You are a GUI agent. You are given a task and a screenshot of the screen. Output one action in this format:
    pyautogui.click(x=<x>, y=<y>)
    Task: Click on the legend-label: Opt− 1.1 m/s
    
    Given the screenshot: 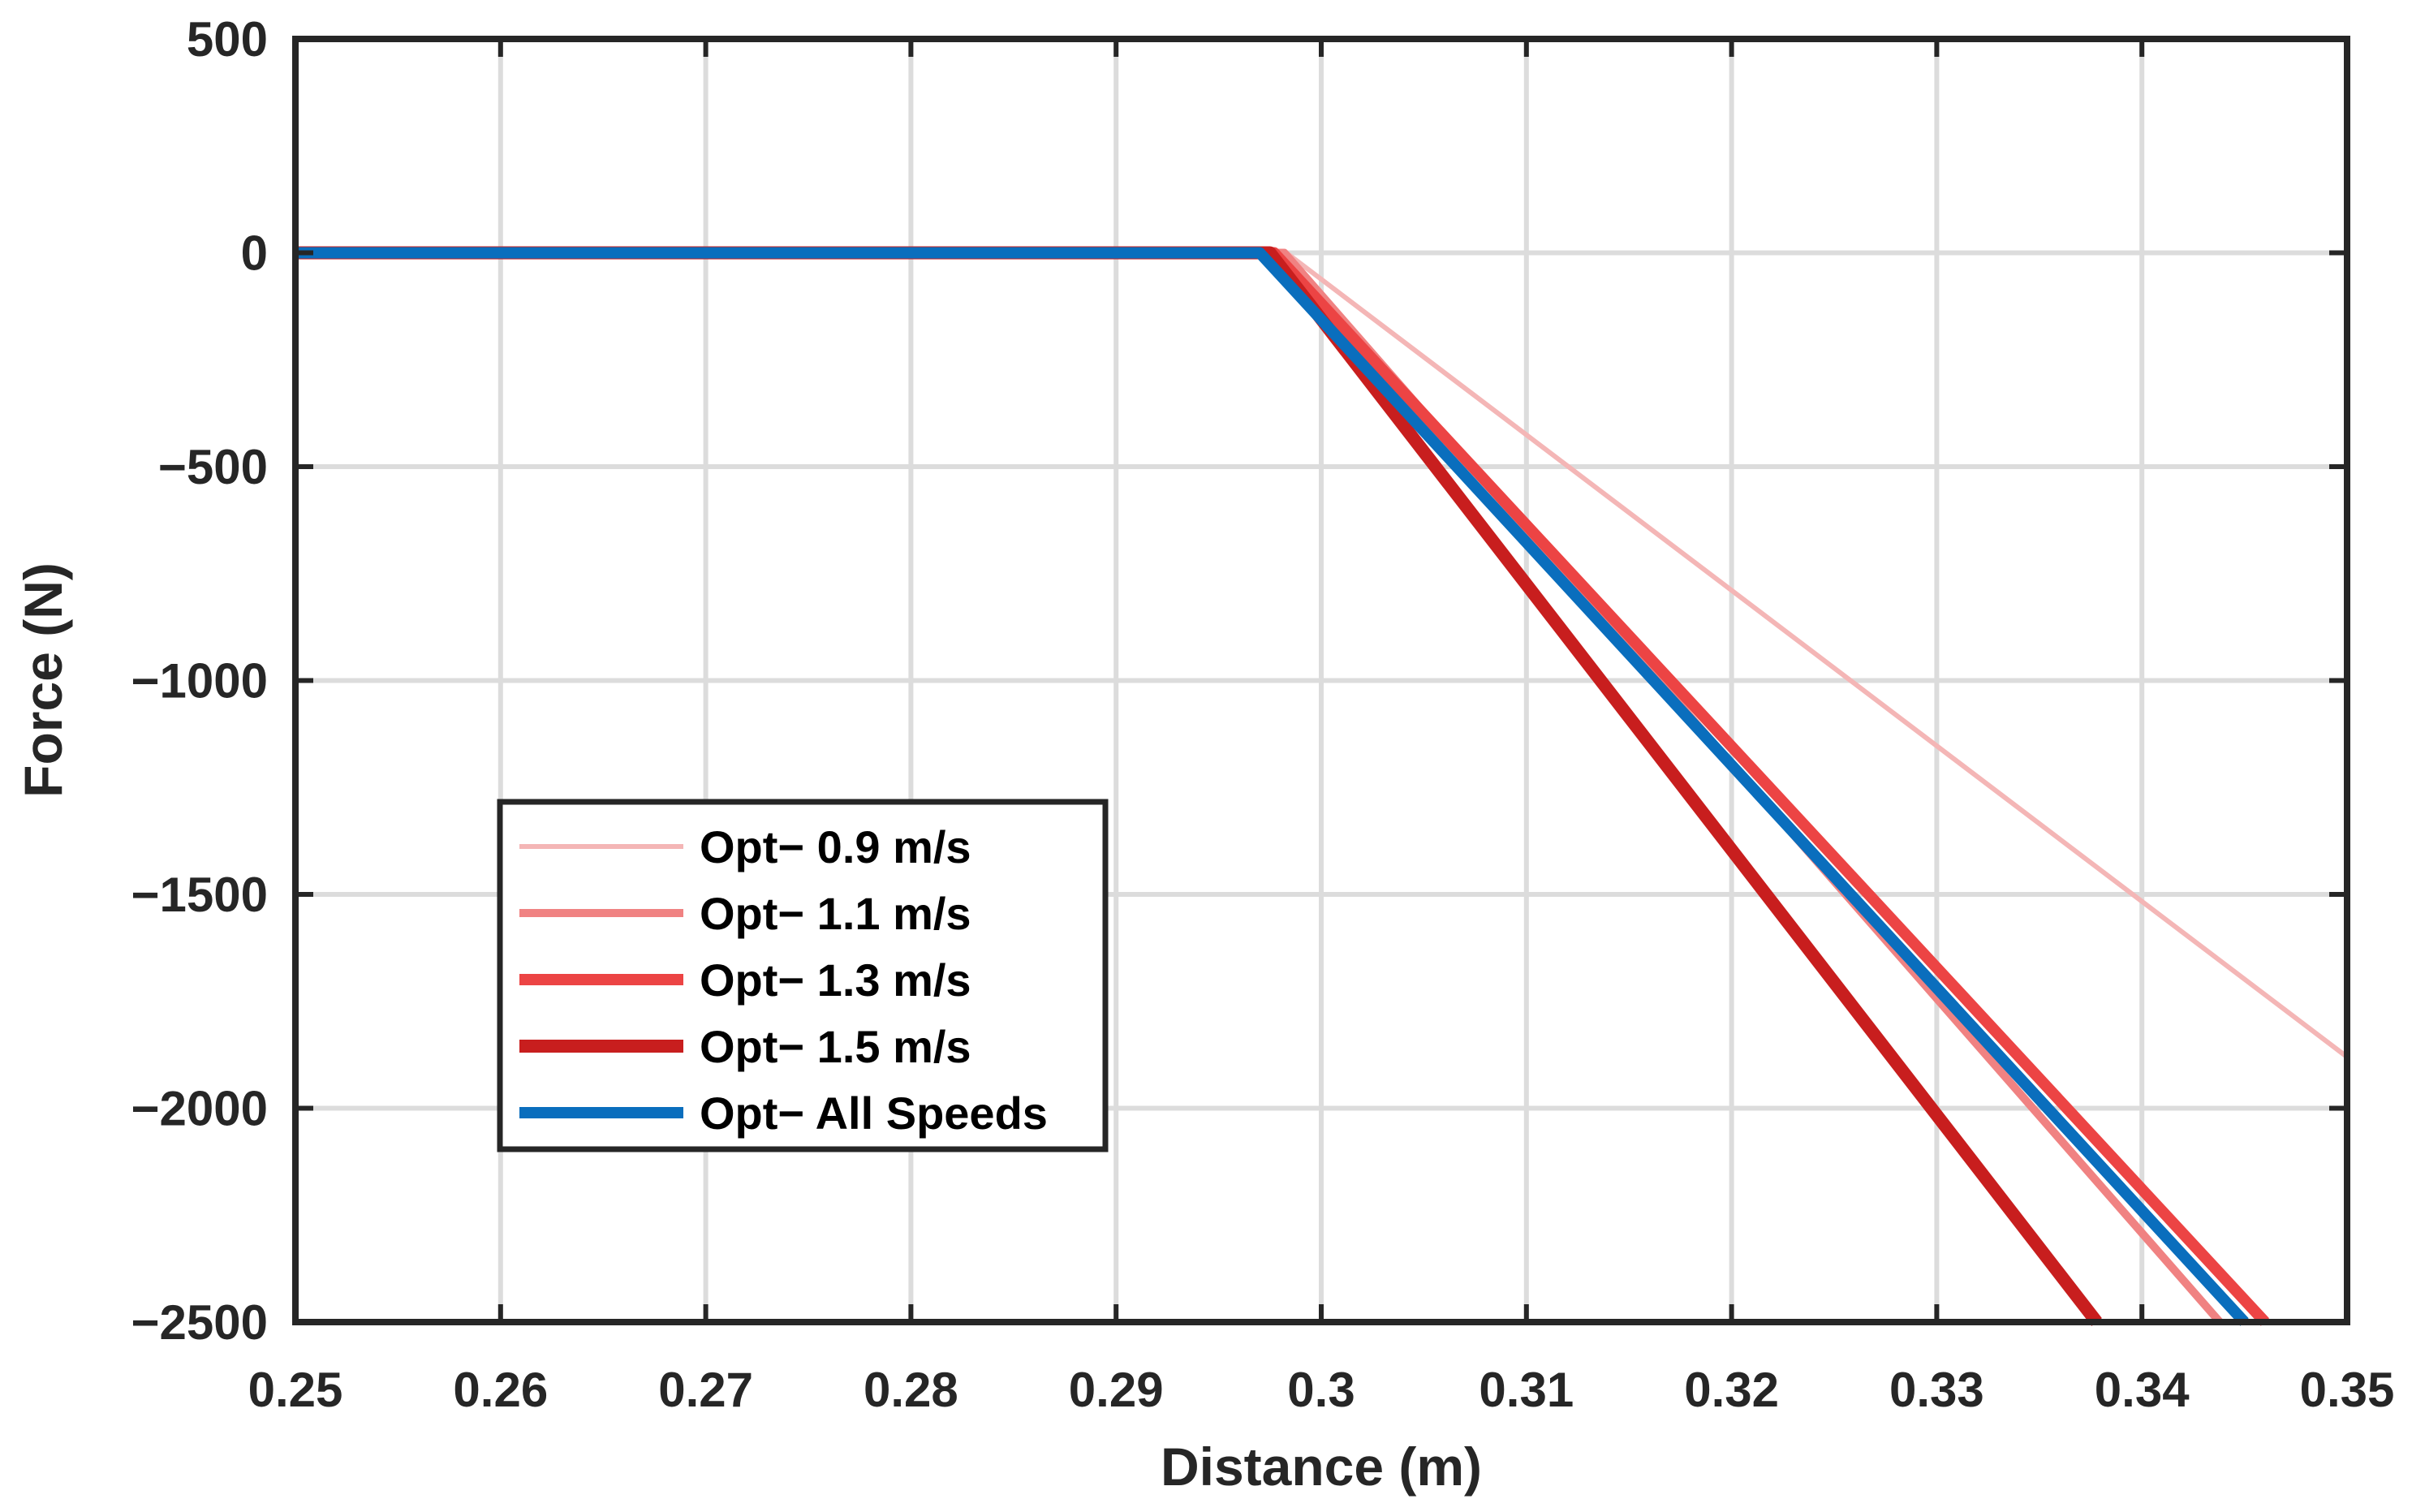 What is the action you would take?
    pyautogui.click(x=835, y=914)
    